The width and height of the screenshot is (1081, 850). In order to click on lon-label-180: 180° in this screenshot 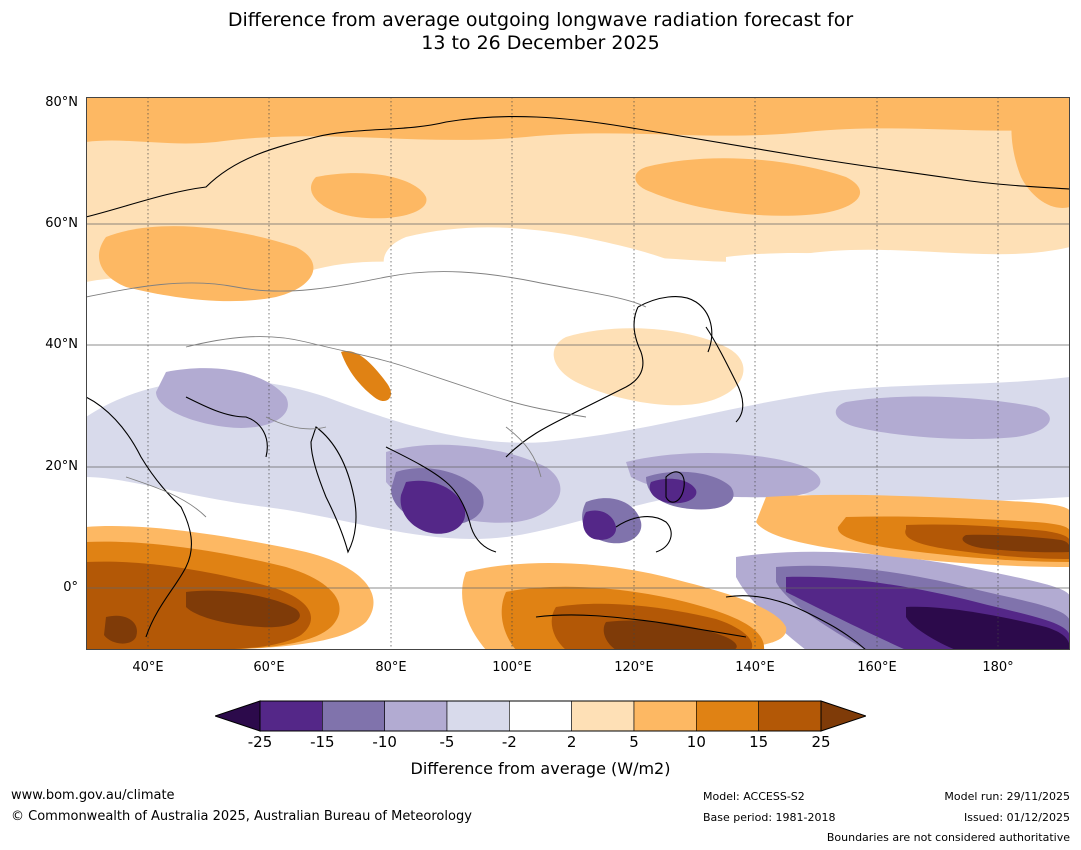, I will do `click(998, 667)`.